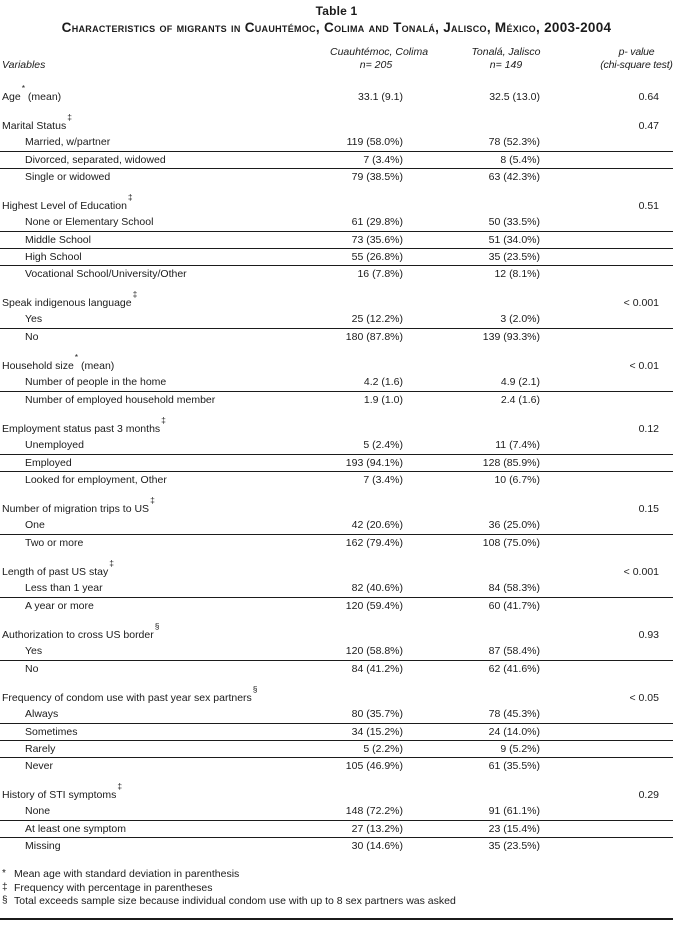 This screenshot has height=926, width=673. Describe the element at coordinates (165, 143) in the screenshot. I see `row-label-cell: Married, w/partner` at that location.